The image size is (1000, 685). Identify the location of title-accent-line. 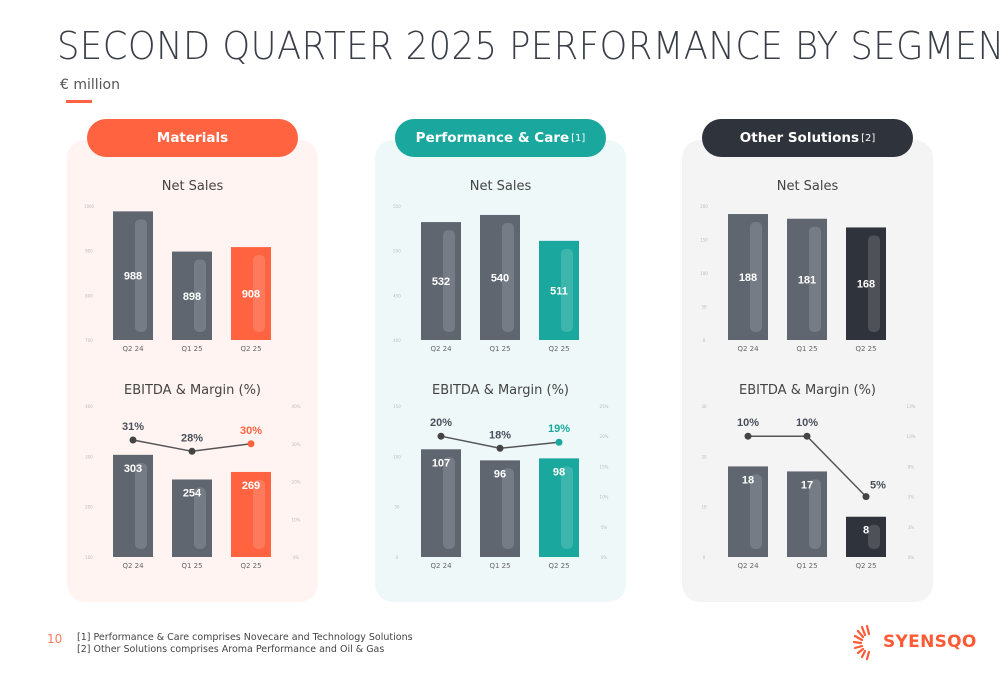
(79, 101).